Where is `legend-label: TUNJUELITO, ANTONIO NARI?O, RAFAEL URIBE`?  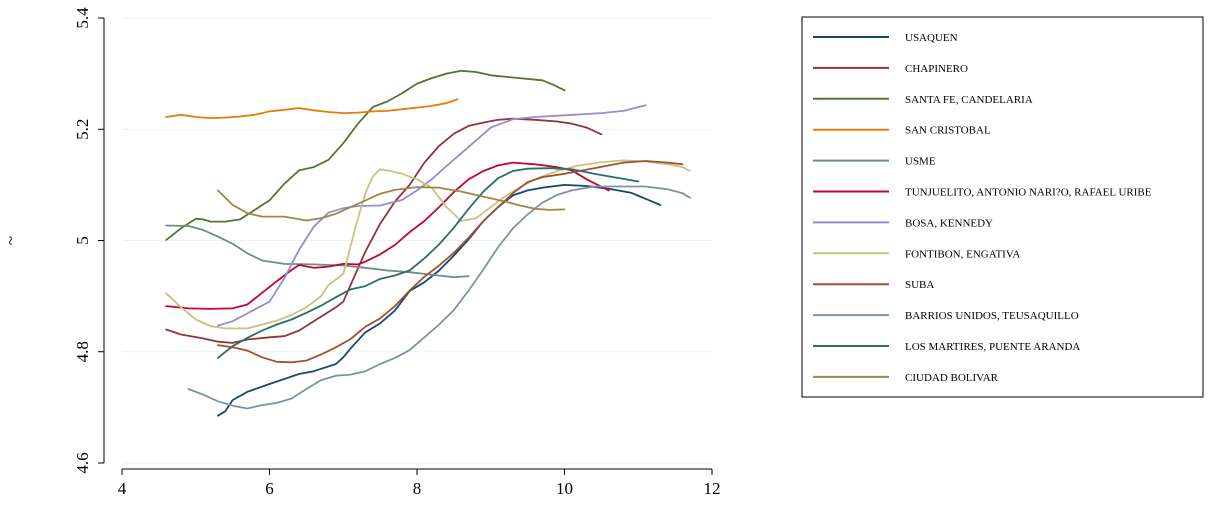
legend-label: TUNJUELITO, ANTONIO NARI?O, RAFAEL URIBE is located at coordinates (1028, 193).